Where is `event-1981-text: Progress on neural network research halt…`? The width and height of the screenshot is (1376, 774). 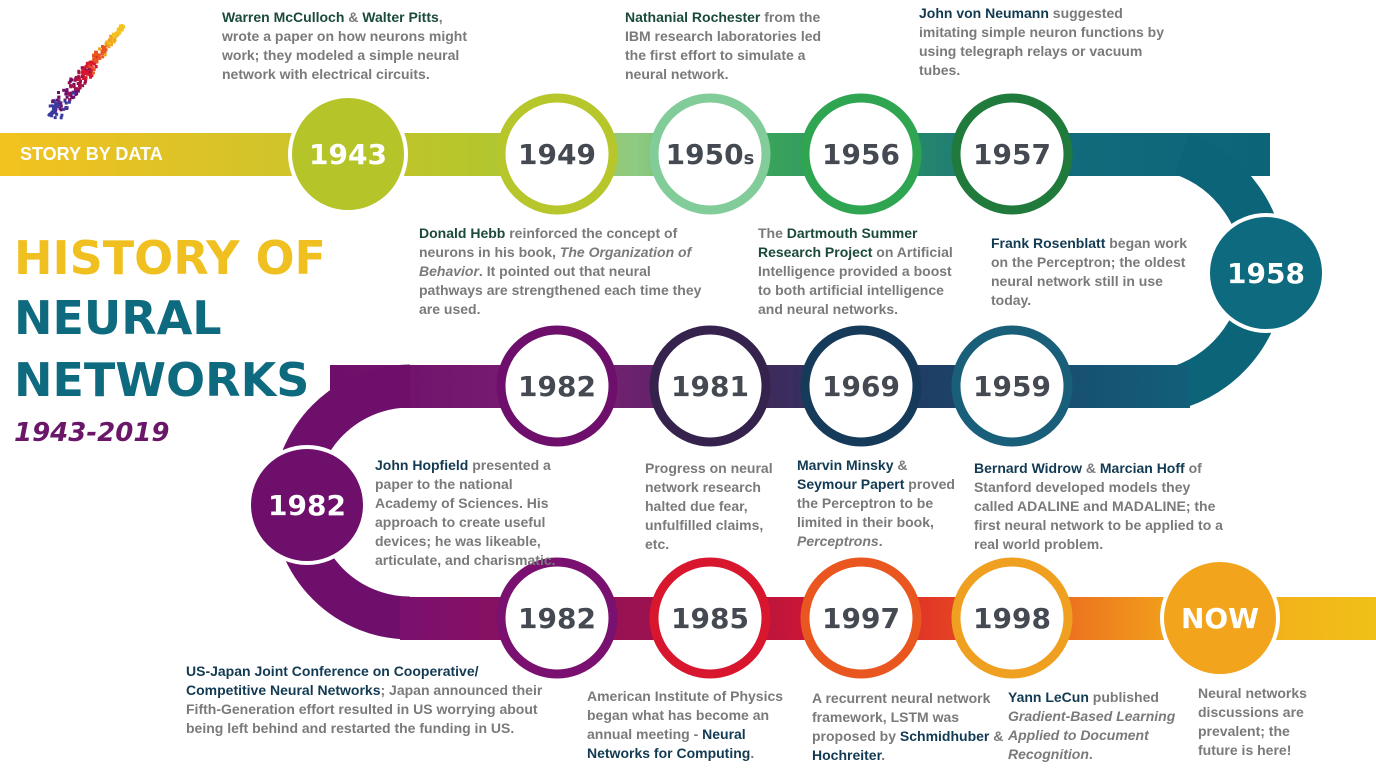
event-1981-text: Progress on neural network research halt… is located at coordinates (709, 506).